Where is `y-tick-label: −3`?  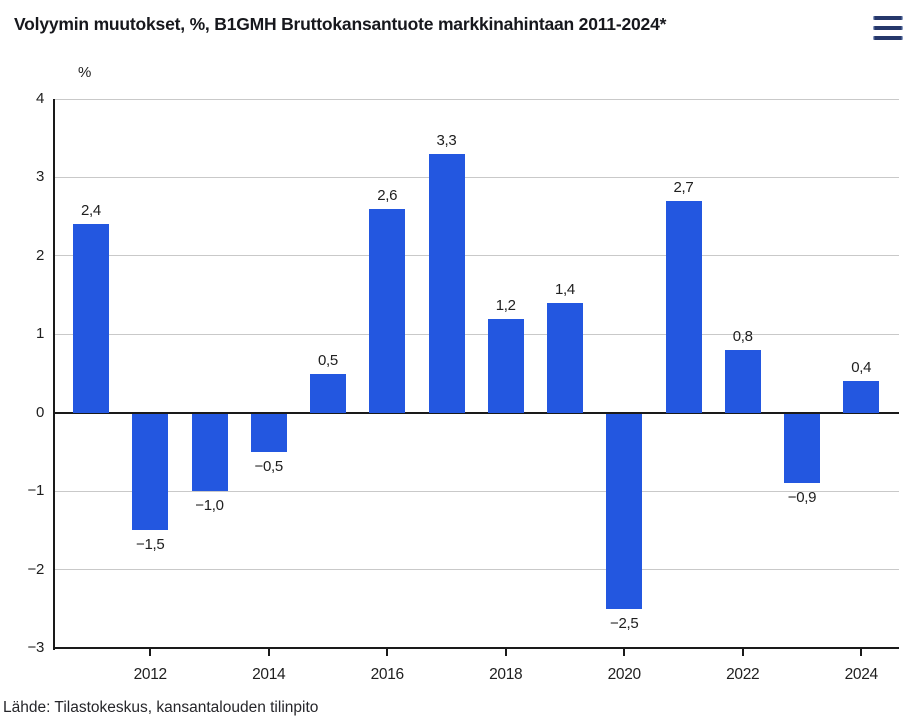
y-tick-label: −3 is located at coordinates (35, 647).